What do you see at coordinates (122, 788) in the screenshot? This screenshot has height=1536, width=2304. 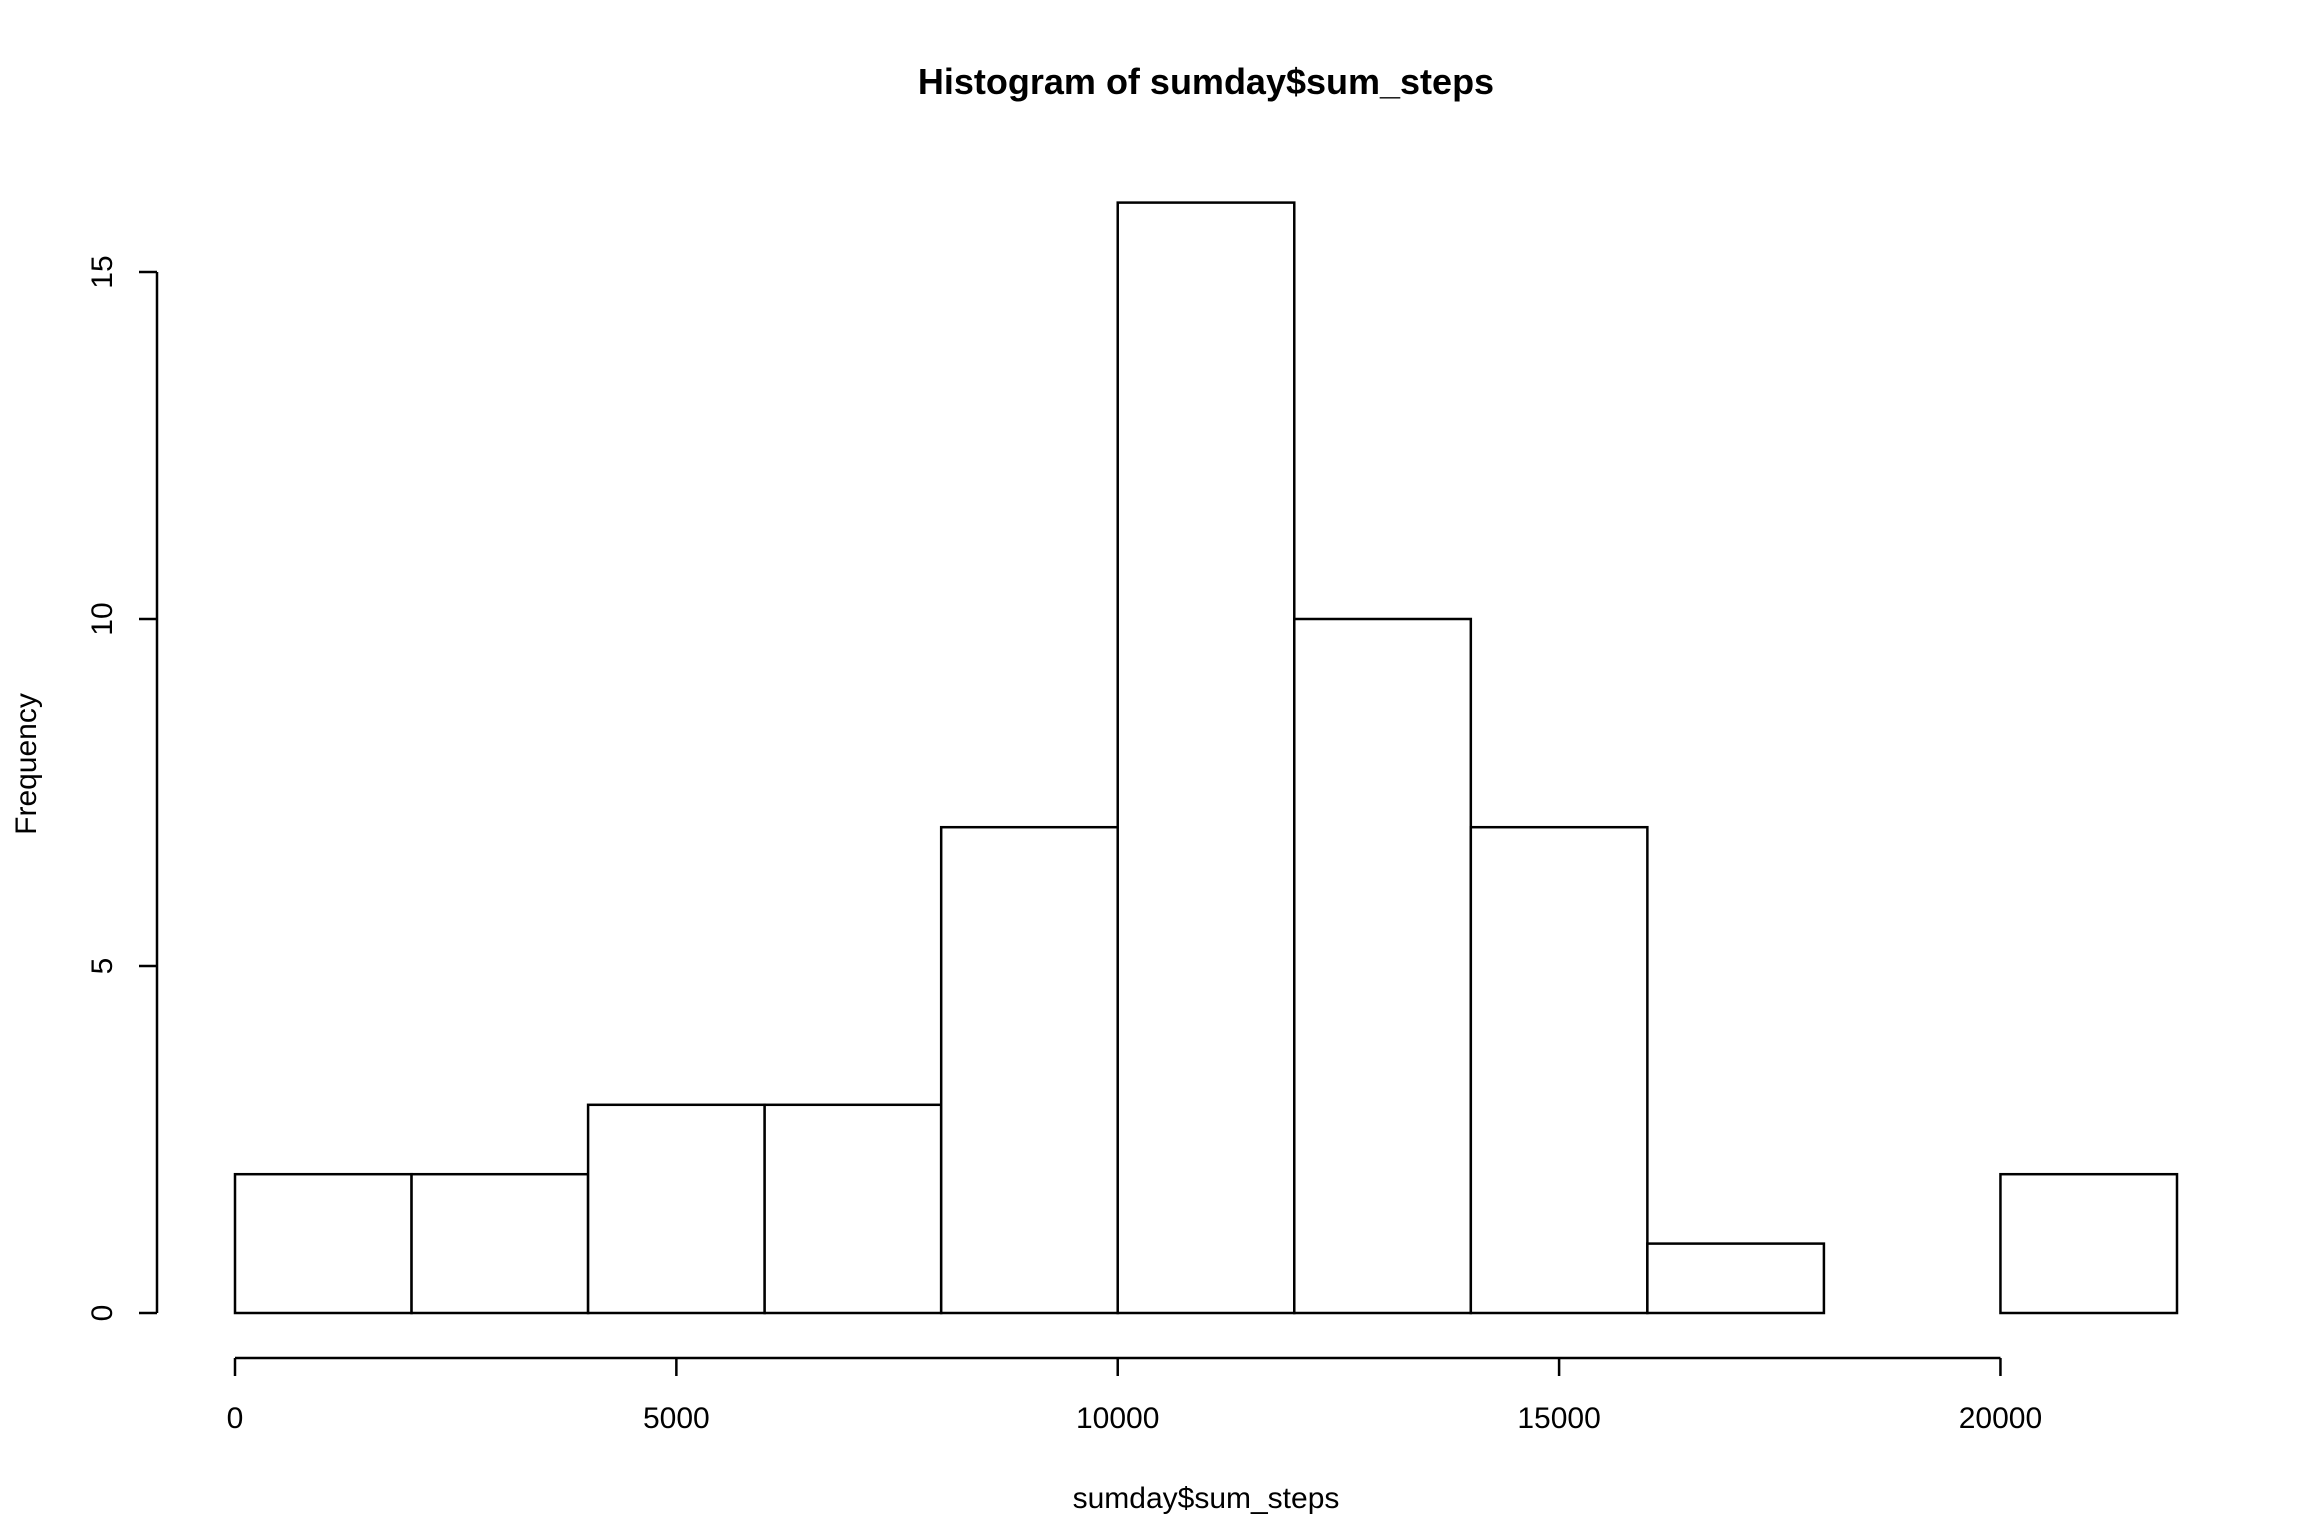 I see `y-axis: 0 5 10 15` at bounding box center [122, 788].